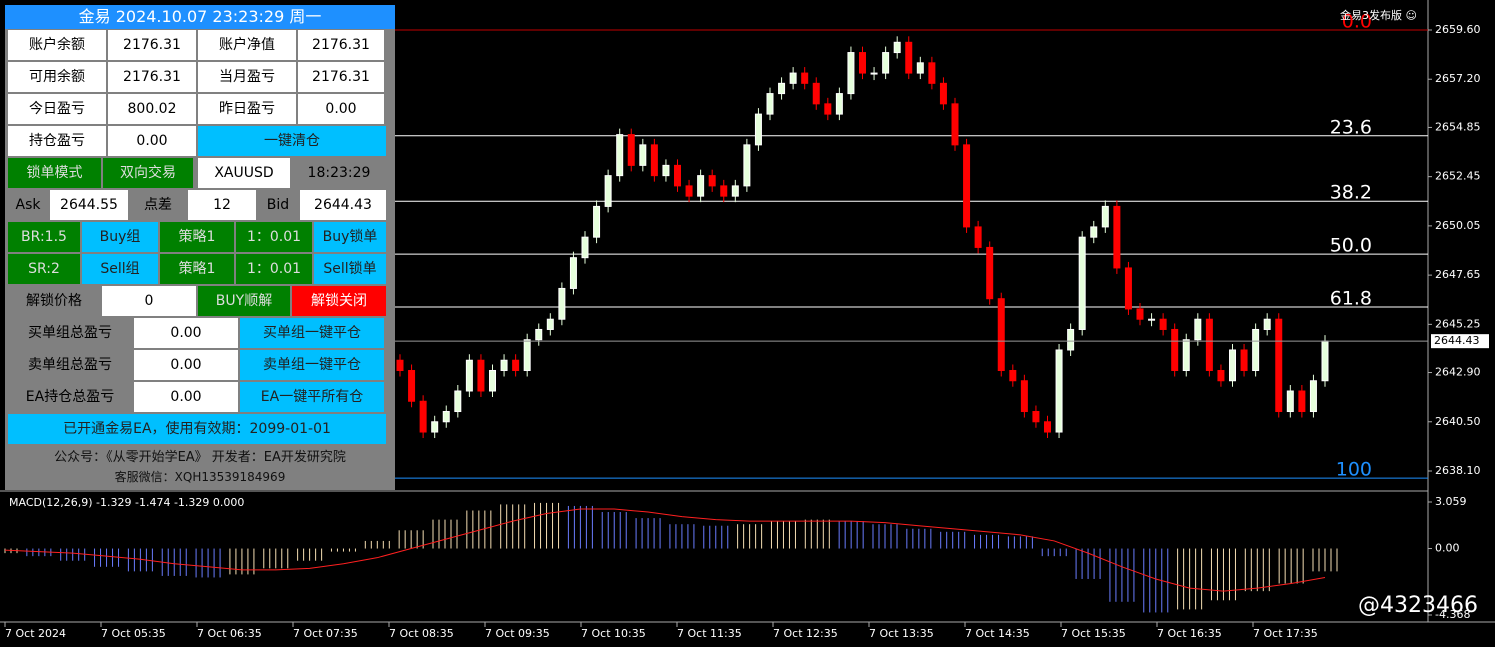 The height and width of the screenshot is (647, 1495). Describe the element at coordinates (1378, 15) in the screenshot. I see `version-badge: 金易3发布版 ☺` at that location.